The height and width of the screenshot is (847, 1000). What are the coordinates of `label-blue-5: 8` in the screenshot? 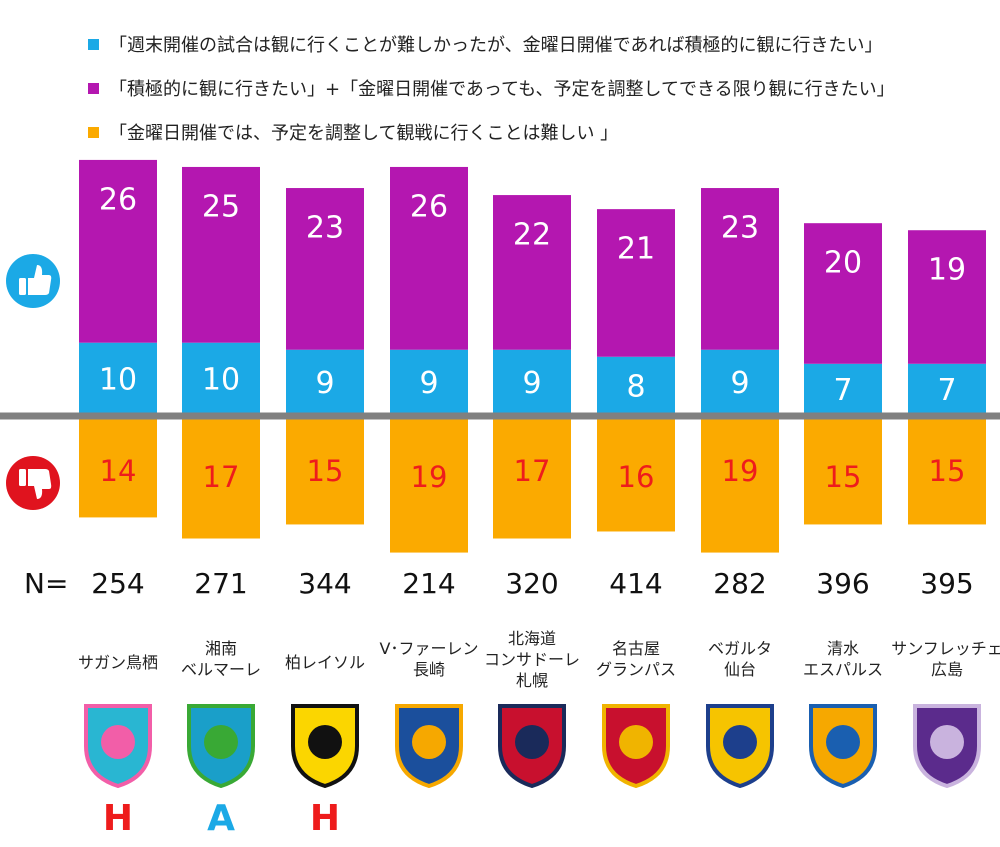 It's located at (635, 386).